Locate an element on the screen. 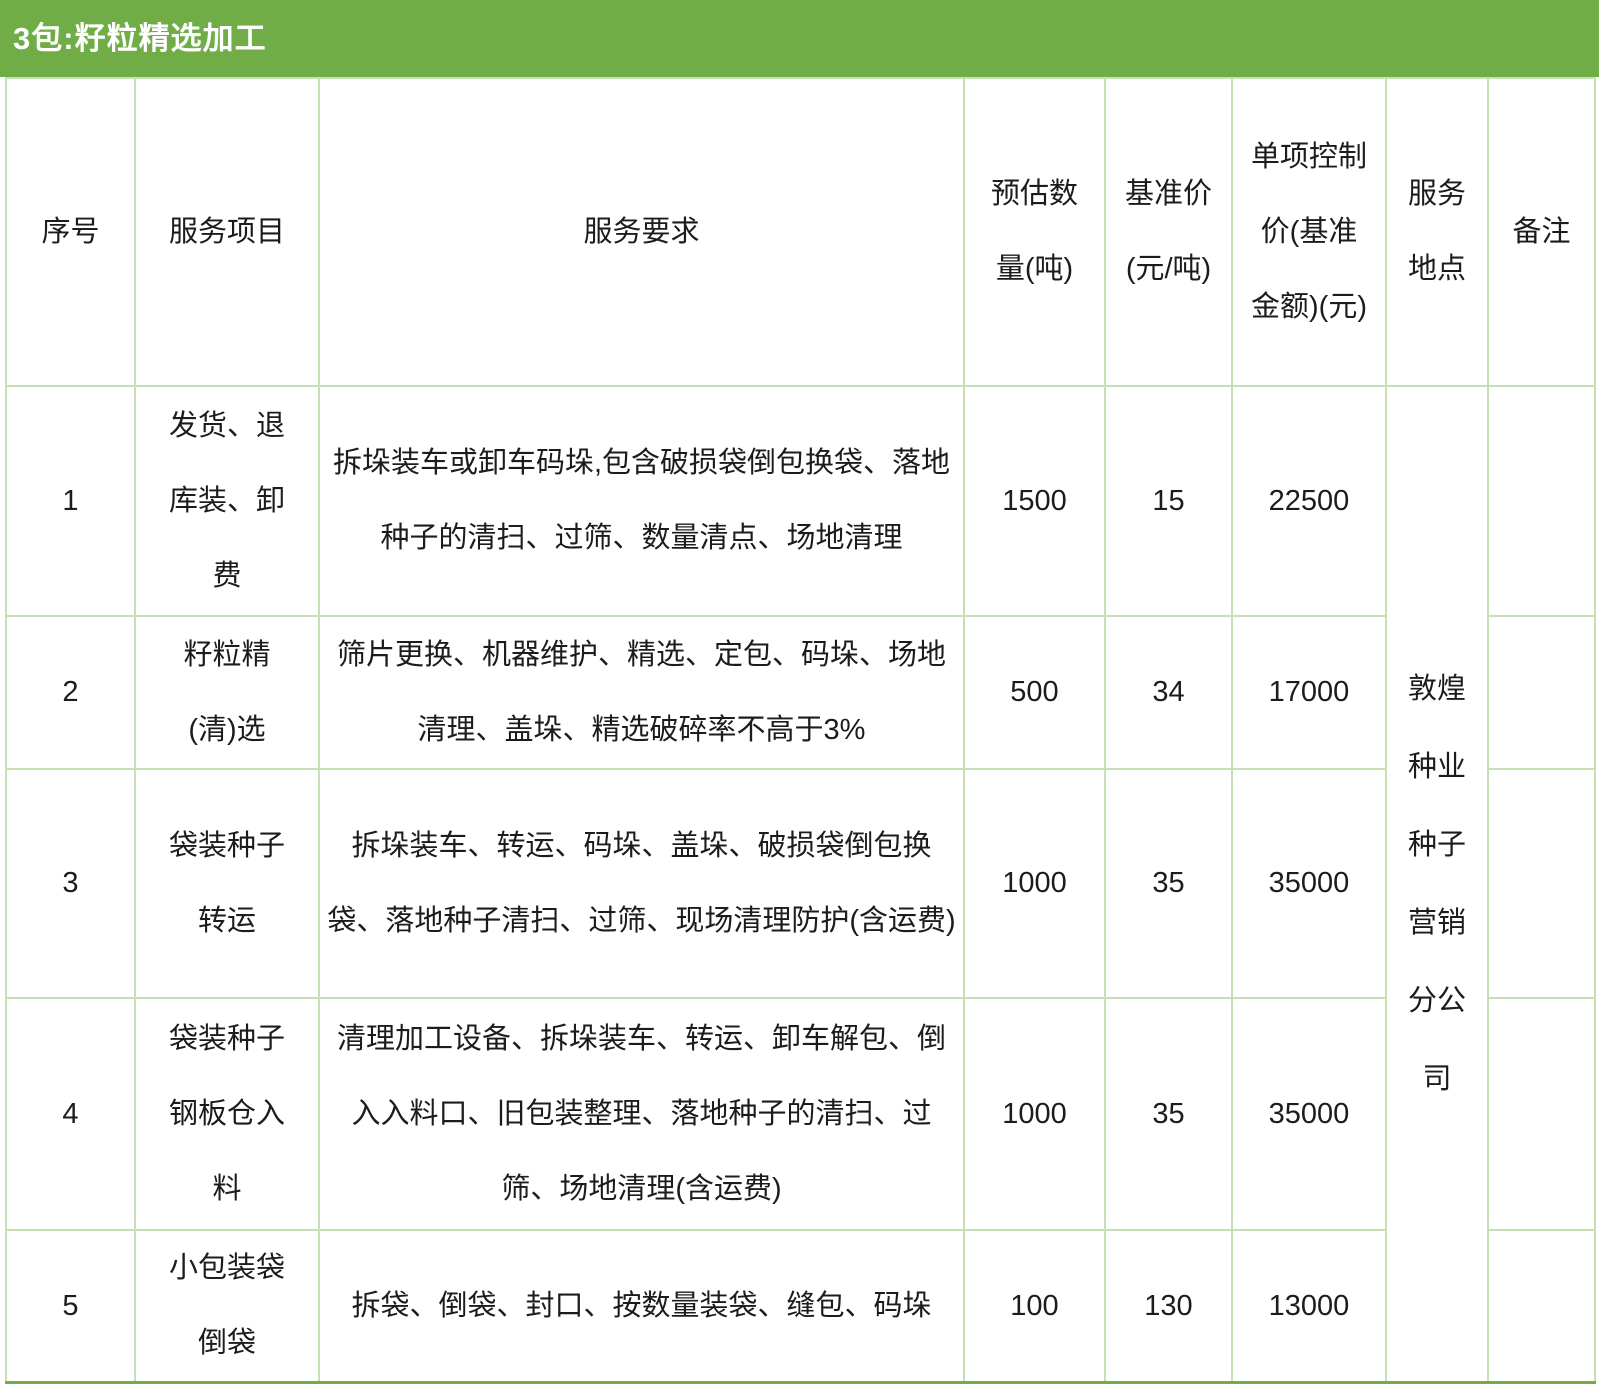 The height and width of the screenshot is (1384, 1599). col-header-control-price-label: 单项控制价(基准金额)(元) is located at coordinates (1308, 231).